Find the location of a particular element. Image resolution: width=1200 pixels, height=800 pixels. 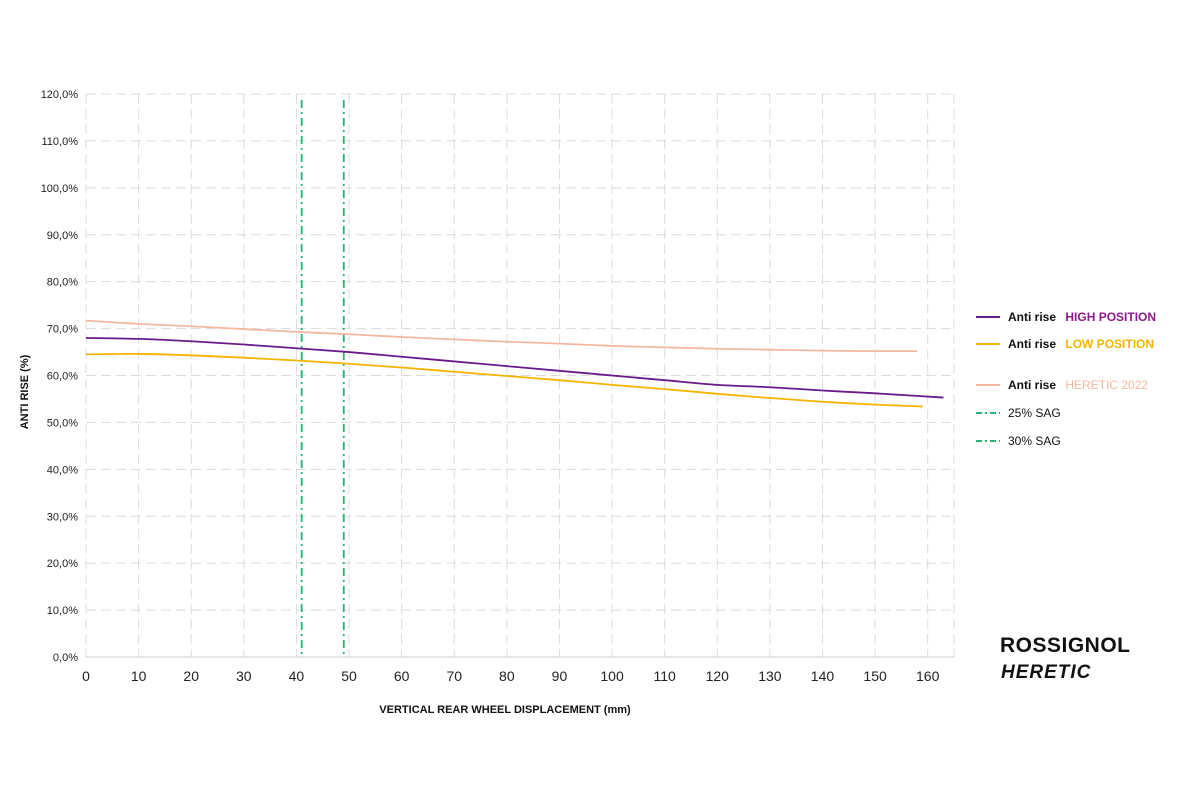

x-tick-label: 130 is located at coordinates (770, 676).